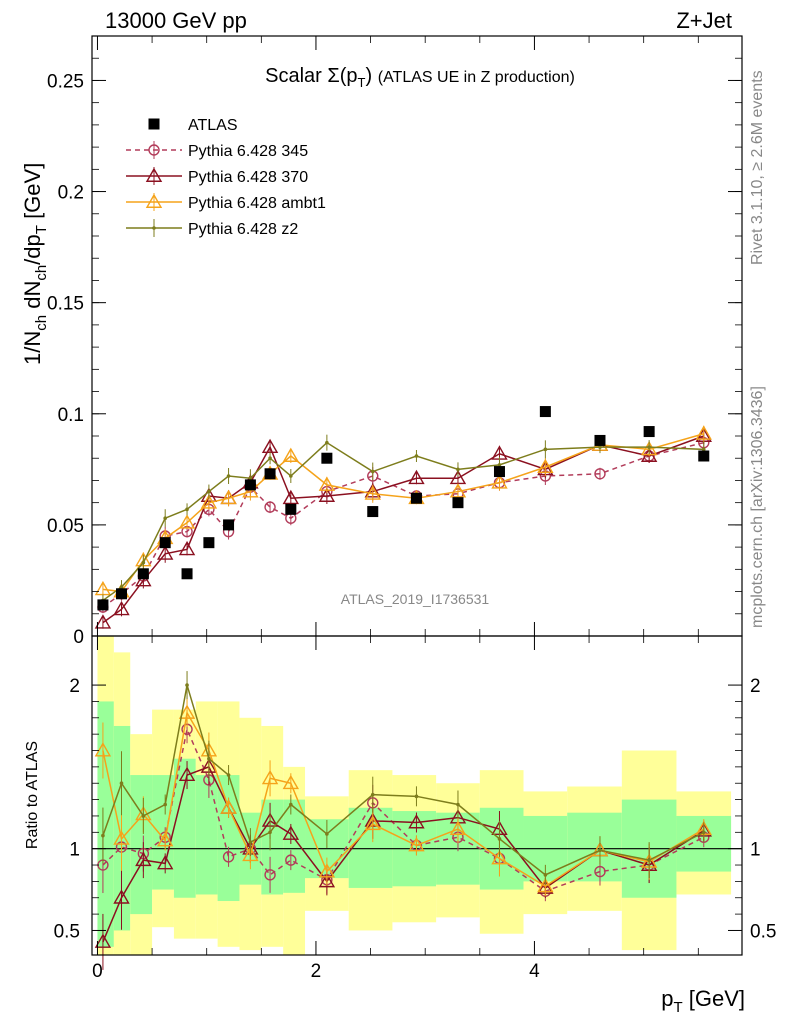  I want to click on top-ytick-label-3: 0.15, so click(65, 304).